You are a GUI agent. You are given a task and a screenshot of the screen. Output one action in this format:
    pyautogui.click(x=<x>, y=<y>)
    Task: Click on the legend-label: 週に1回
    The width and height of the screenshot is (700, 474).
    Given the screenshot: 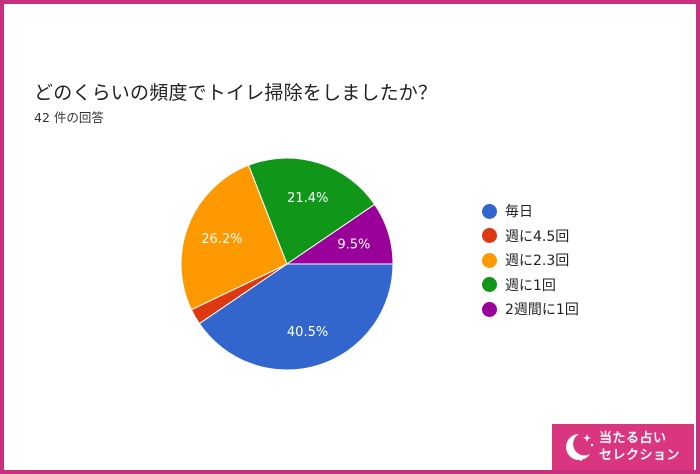 What is the action you would take?
    pyautogui.click(x=530, y=285)
    